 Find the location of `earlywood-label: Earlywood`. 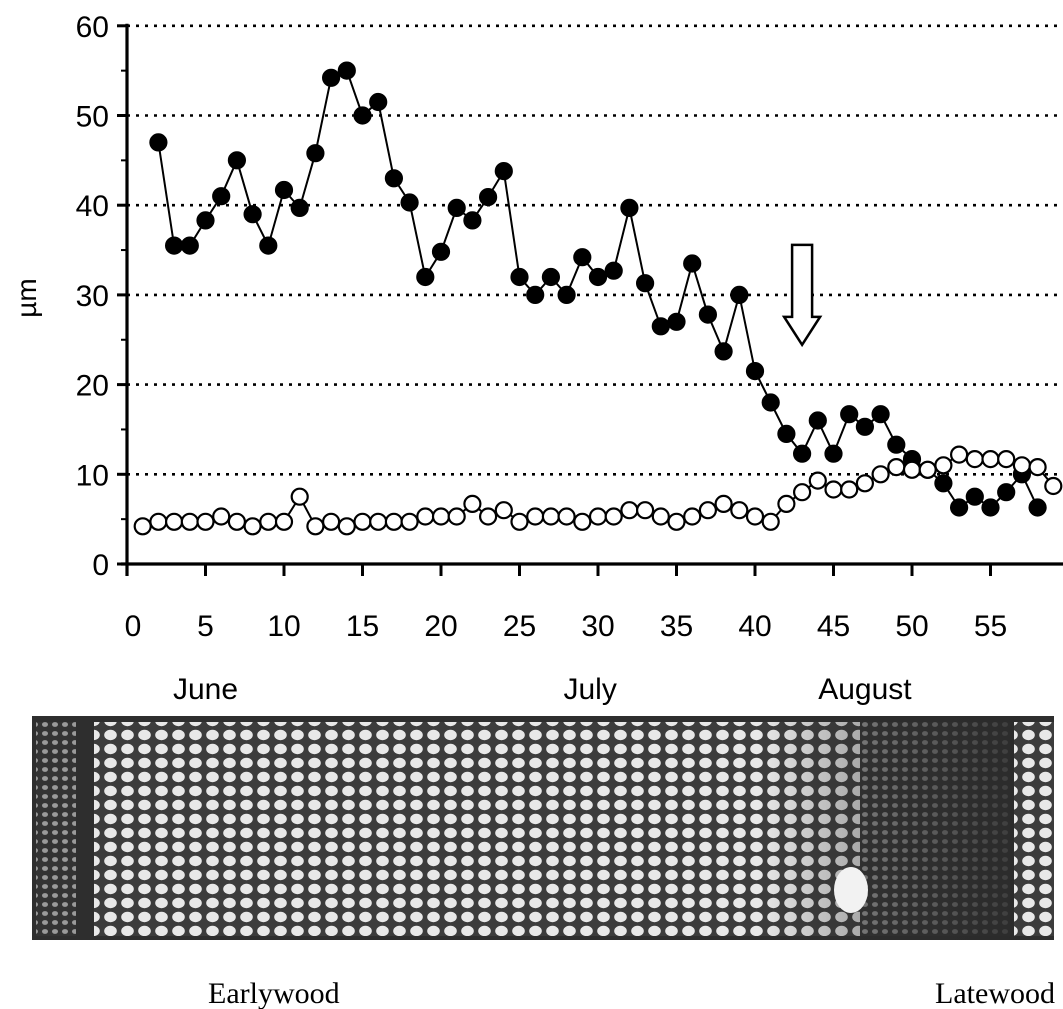

earlywood-label: Earlywood is located at coordinates (274, 993).